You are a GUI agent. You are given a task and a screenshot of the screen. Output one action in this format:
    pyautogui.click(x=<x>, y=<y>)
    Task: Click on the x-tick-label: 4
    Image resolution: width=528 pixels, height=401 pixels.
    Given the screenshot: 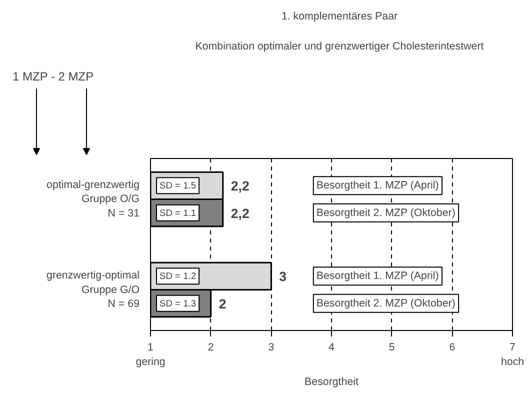 What is the action you would take?
    pyautogui.click(x=331, y=348)
    